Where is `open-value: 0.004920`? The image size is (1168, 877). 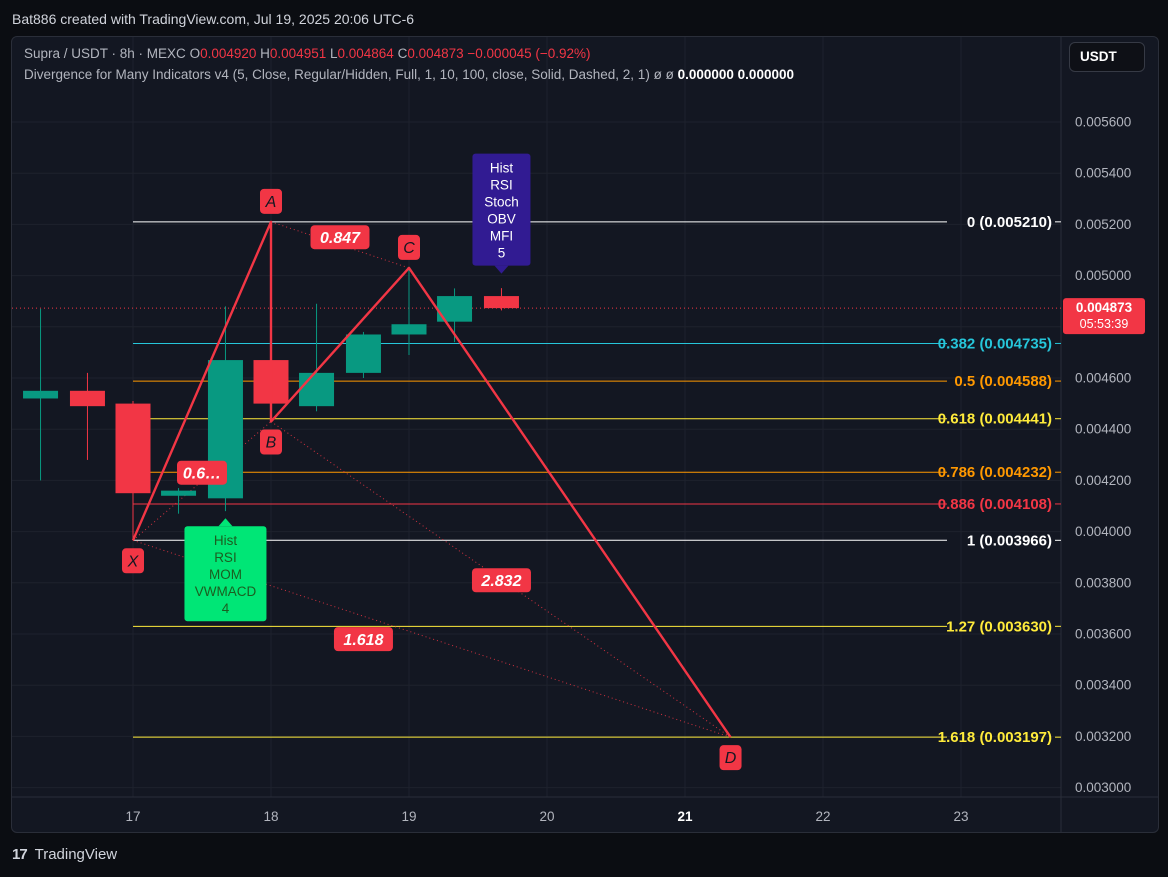
open-value: 0.004920 is located at coordinates (228, 53).